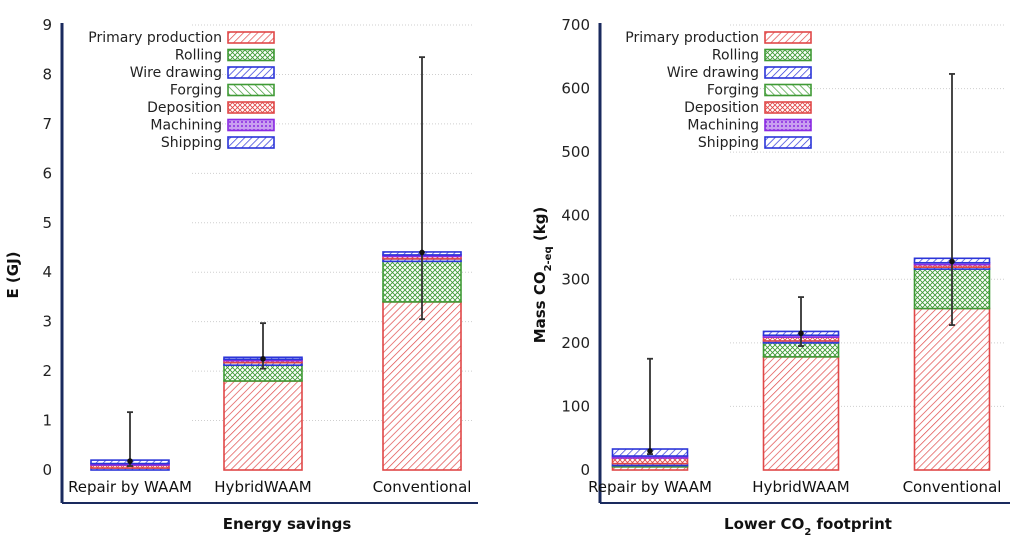  I want to click on x-axis-title: Lower CO2 footprint, so click(808, 526).